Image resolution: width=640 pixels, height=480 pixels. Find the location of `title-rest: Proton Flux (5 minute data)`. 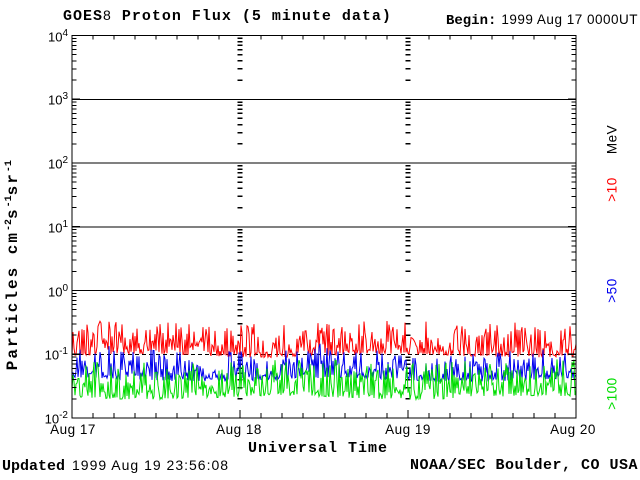

title-rest: Proton Flux (5 minute data) is located at coordinates (251, 16).